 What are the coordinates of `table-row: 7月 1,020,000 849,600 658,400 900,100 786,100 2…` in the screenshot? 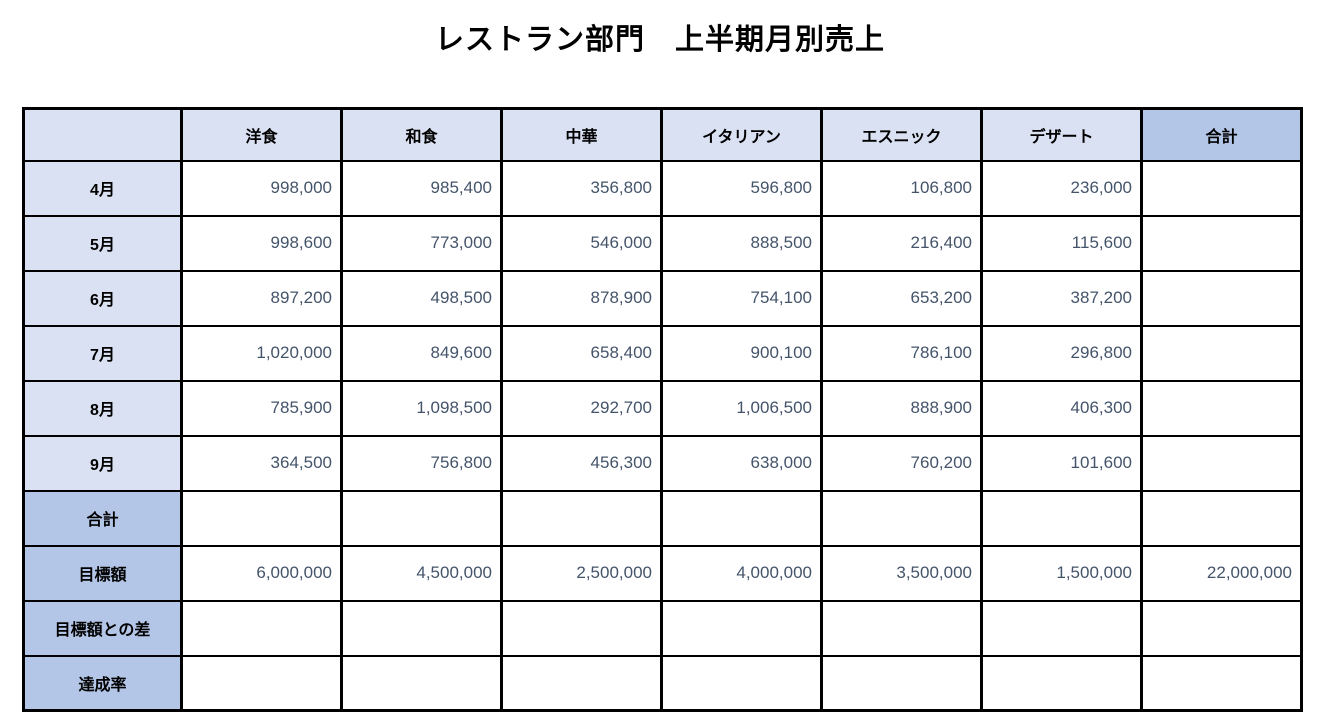 It's located at (662, 353).